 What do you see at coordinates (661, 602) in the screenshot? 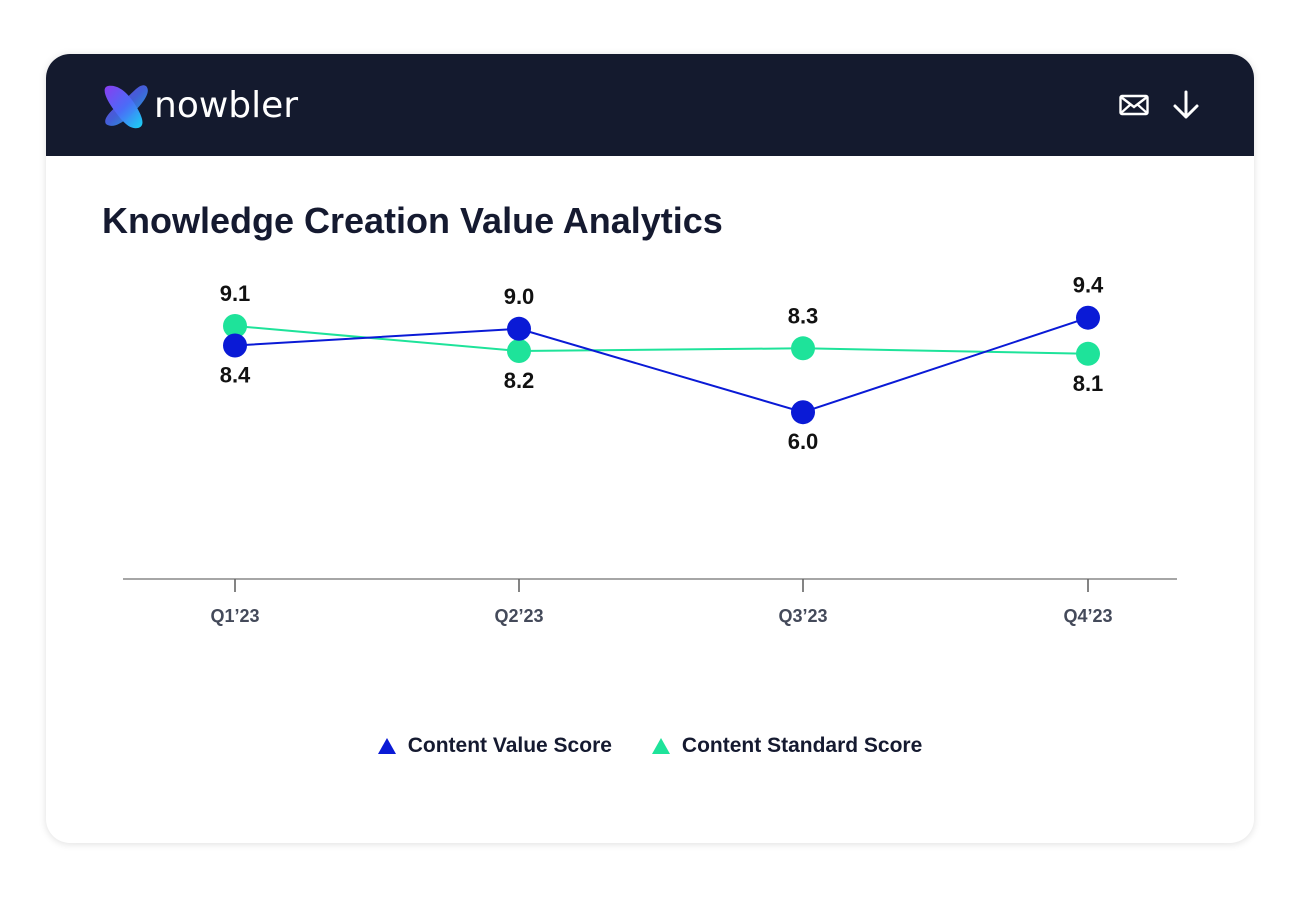
I see `x-axis-ticks: Q1’23 Q2’23 Q3’23 Q4’23` at bounding box center [661, 602].